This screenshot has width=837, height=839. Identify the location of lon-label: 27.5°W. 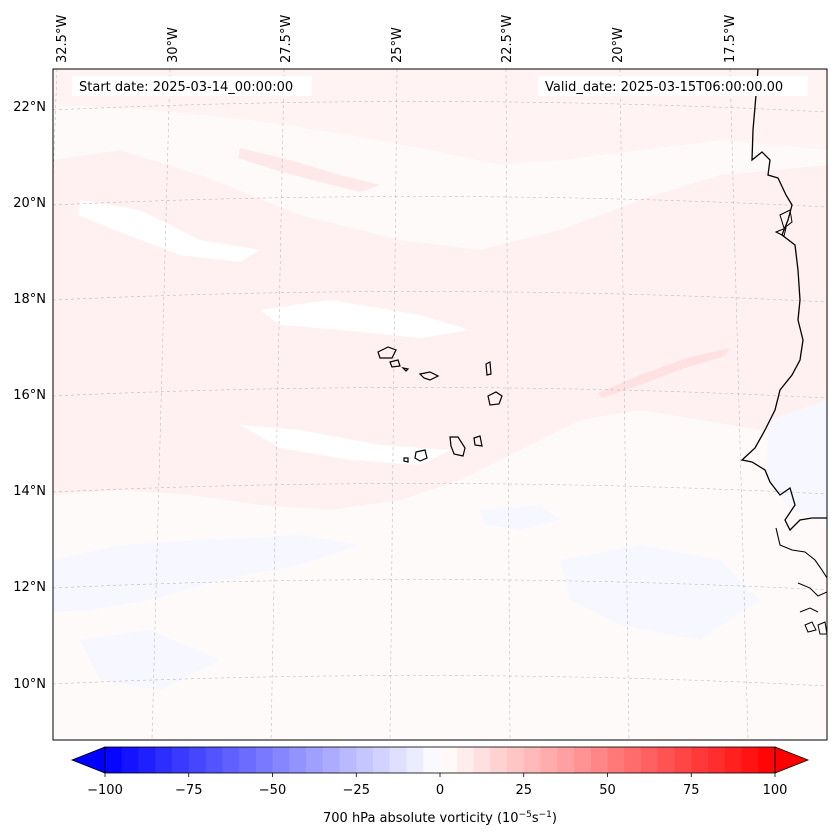
(286, 39).